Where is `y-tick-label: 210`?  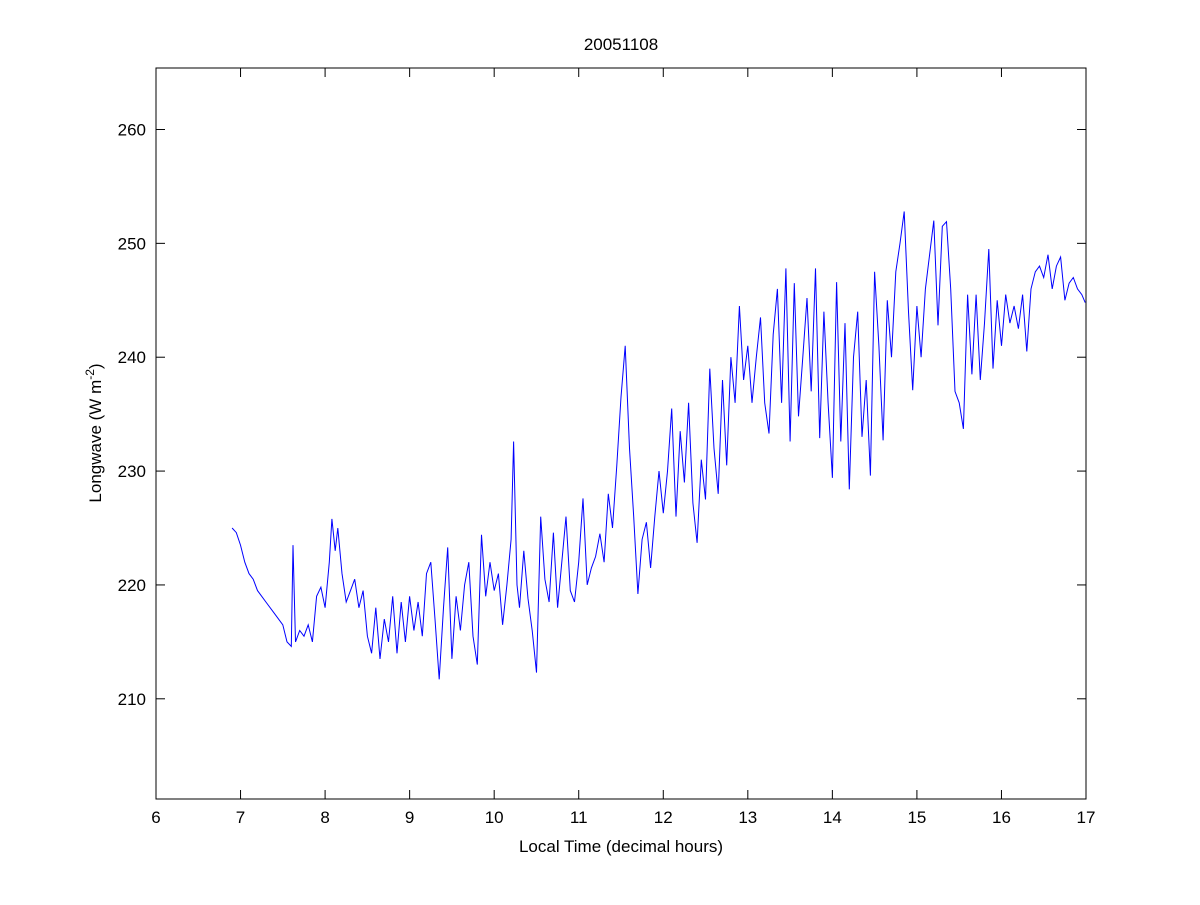
y-tick-label: 210 is located at coordinates (132, 699).